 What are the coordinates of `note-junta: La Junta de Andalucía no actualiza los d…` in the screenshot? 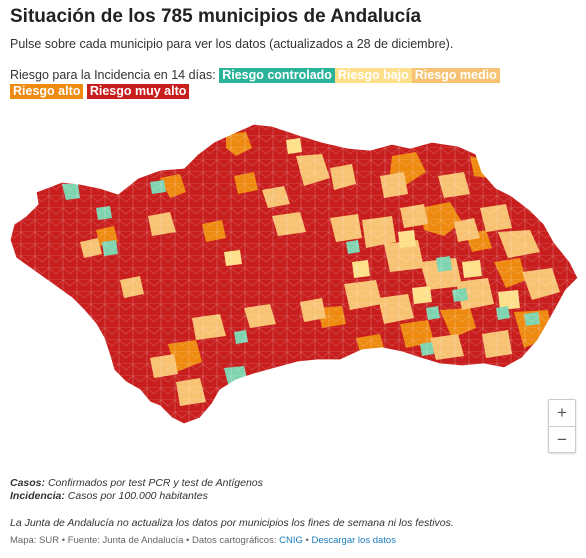 It's located at (232, 523).